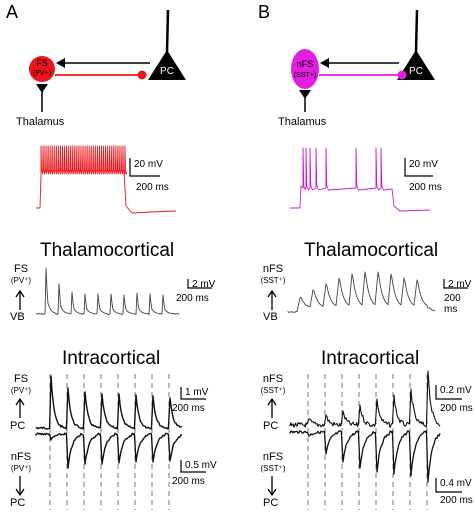 The image size is (474, 516). Describe the element at coordinates (109, 402) in the screenshot. I see `ic1-trace-a` at that location.